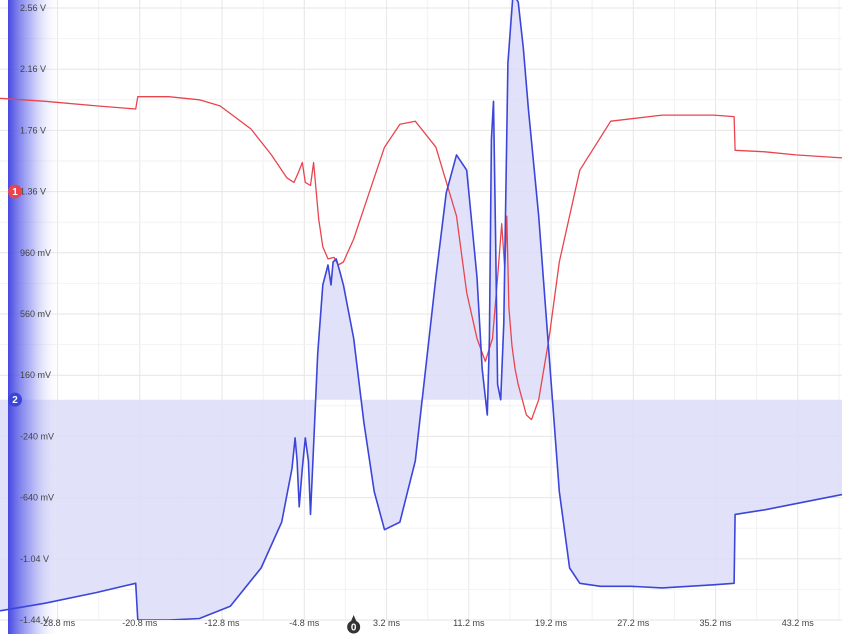 Image resolution: width=842 pixels, height=634 pixels. Describe the element at coordinates (551, 623) in the screenshot. I see `x-tick-label: 19.2 ms` at that location.